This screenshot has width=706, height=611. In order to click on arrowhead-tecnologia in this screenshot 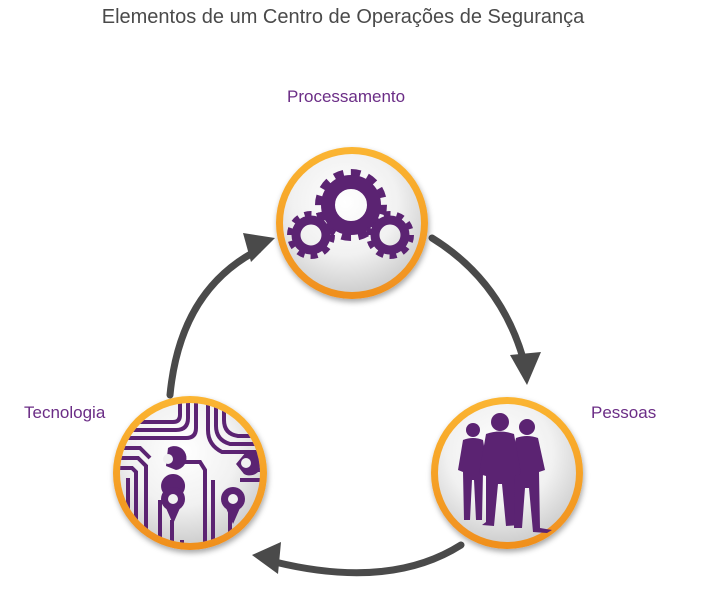, I will do `click(266, 558)`.